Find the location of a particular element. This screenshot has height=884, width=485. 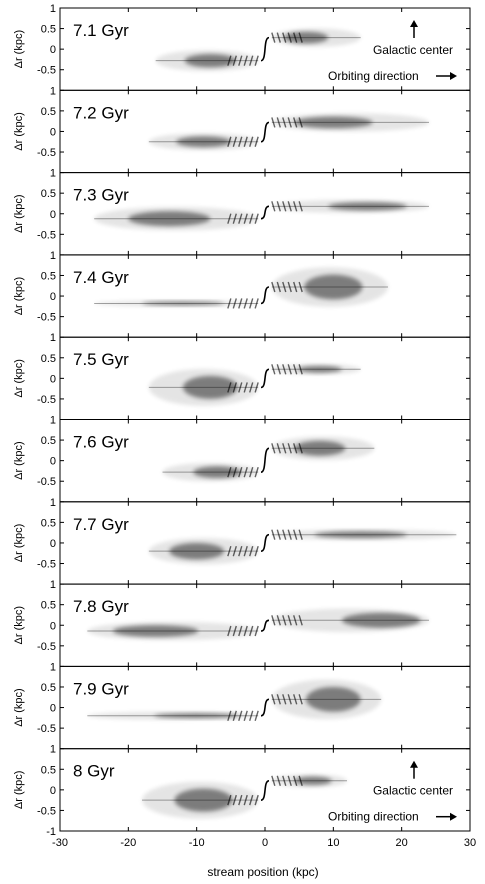

orbiting-direction-arrowhead is located at coordinates (453, 816).